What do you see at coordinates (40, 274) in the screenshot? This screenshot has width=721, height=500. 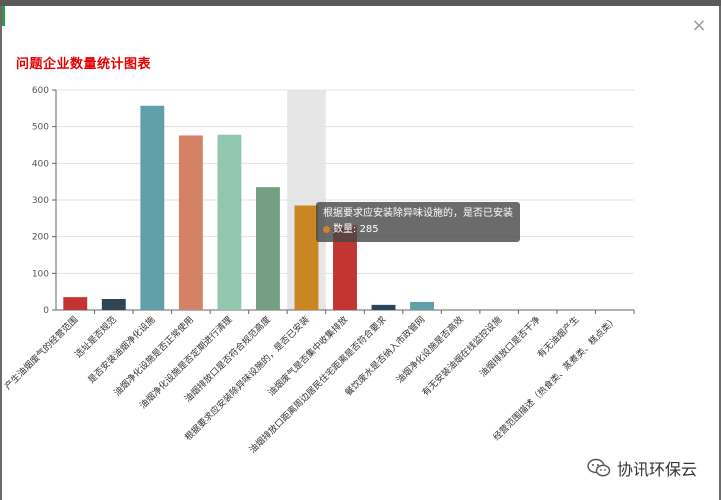 I see `y-tick-label: 100` at bounding box center [40, 274].